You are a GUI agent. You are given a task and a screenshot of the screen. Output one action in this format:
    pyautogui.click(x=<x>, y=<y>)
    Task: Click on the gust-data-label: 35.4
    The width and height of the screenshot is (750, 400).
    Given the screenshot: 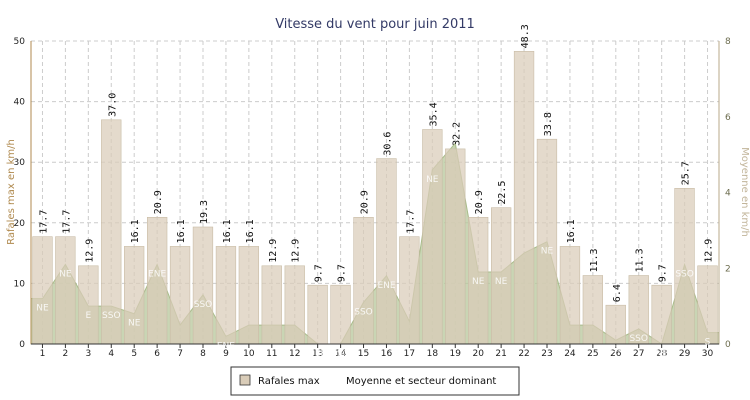 What is the action you would take?
    pyautogui.click(x=433, y=114)
    